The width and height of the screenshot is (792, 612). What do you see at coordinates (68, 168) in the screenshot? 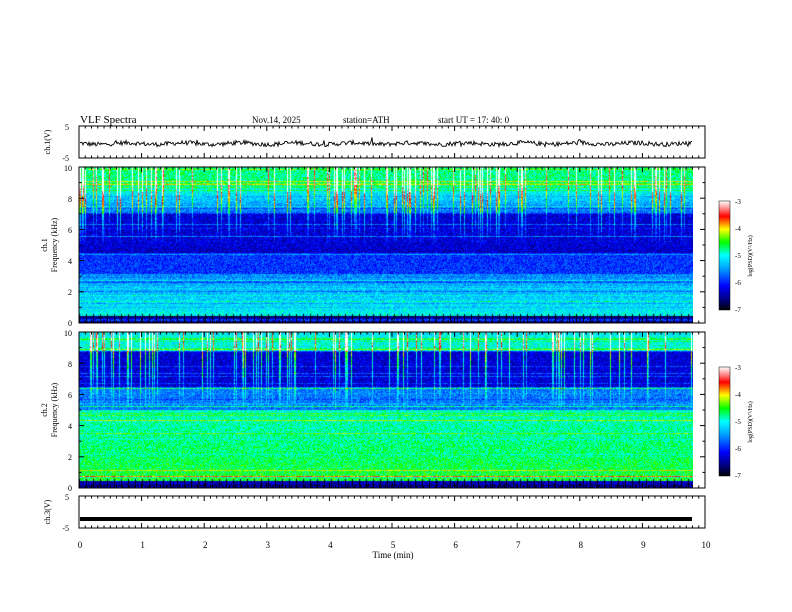
I see `ch1-freq-tick-10: 10` at bounding box center [68, 168].